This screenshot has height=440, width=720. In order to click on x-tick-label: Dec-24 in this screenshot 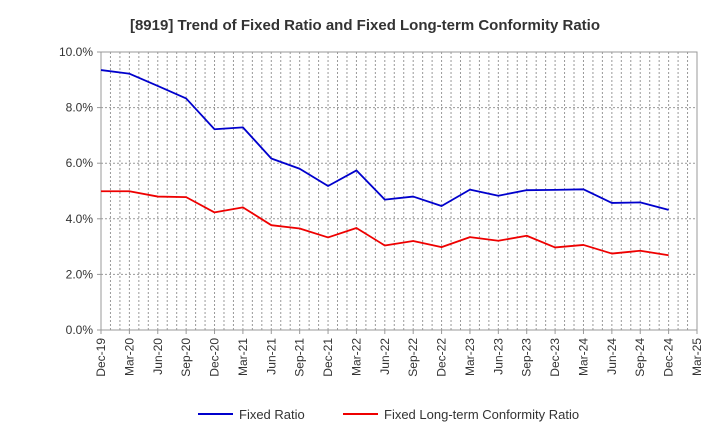, I will do `click(669, 357)`.